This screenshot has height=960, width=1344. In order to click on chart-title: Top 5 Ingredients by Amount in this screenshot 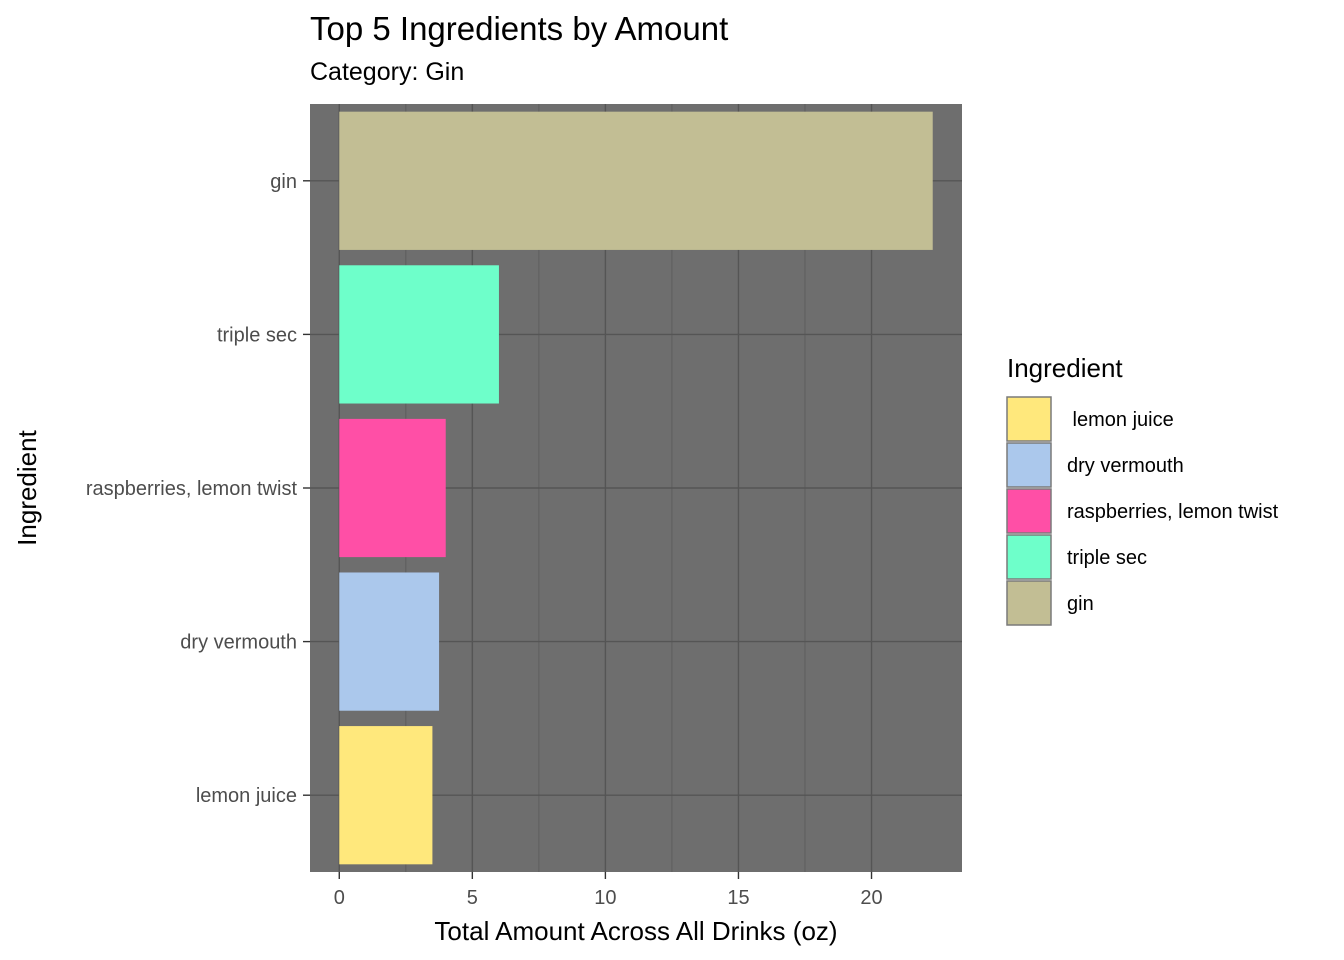, I will do `click(519, 28)`.